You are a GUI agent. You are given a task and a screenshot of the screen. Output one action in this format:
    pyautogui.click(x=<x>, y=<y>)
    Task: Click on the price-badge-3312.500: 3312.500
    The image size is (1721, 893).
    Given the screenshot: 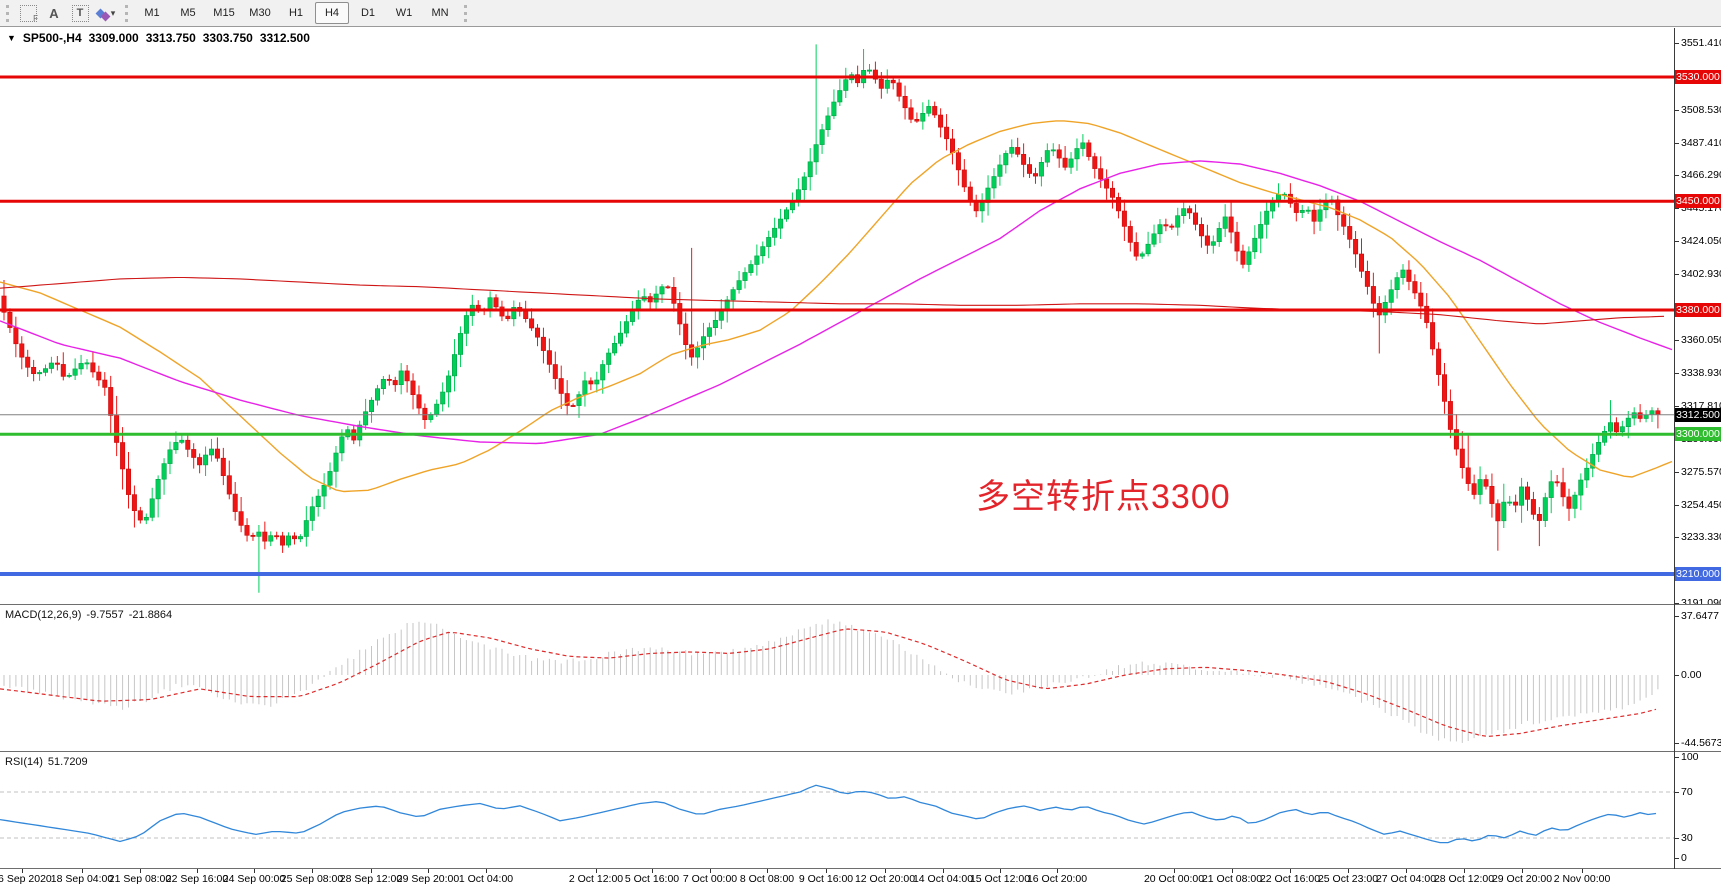 What is the action you would take?
    pyautogui.click(x=1698, y=415)
    